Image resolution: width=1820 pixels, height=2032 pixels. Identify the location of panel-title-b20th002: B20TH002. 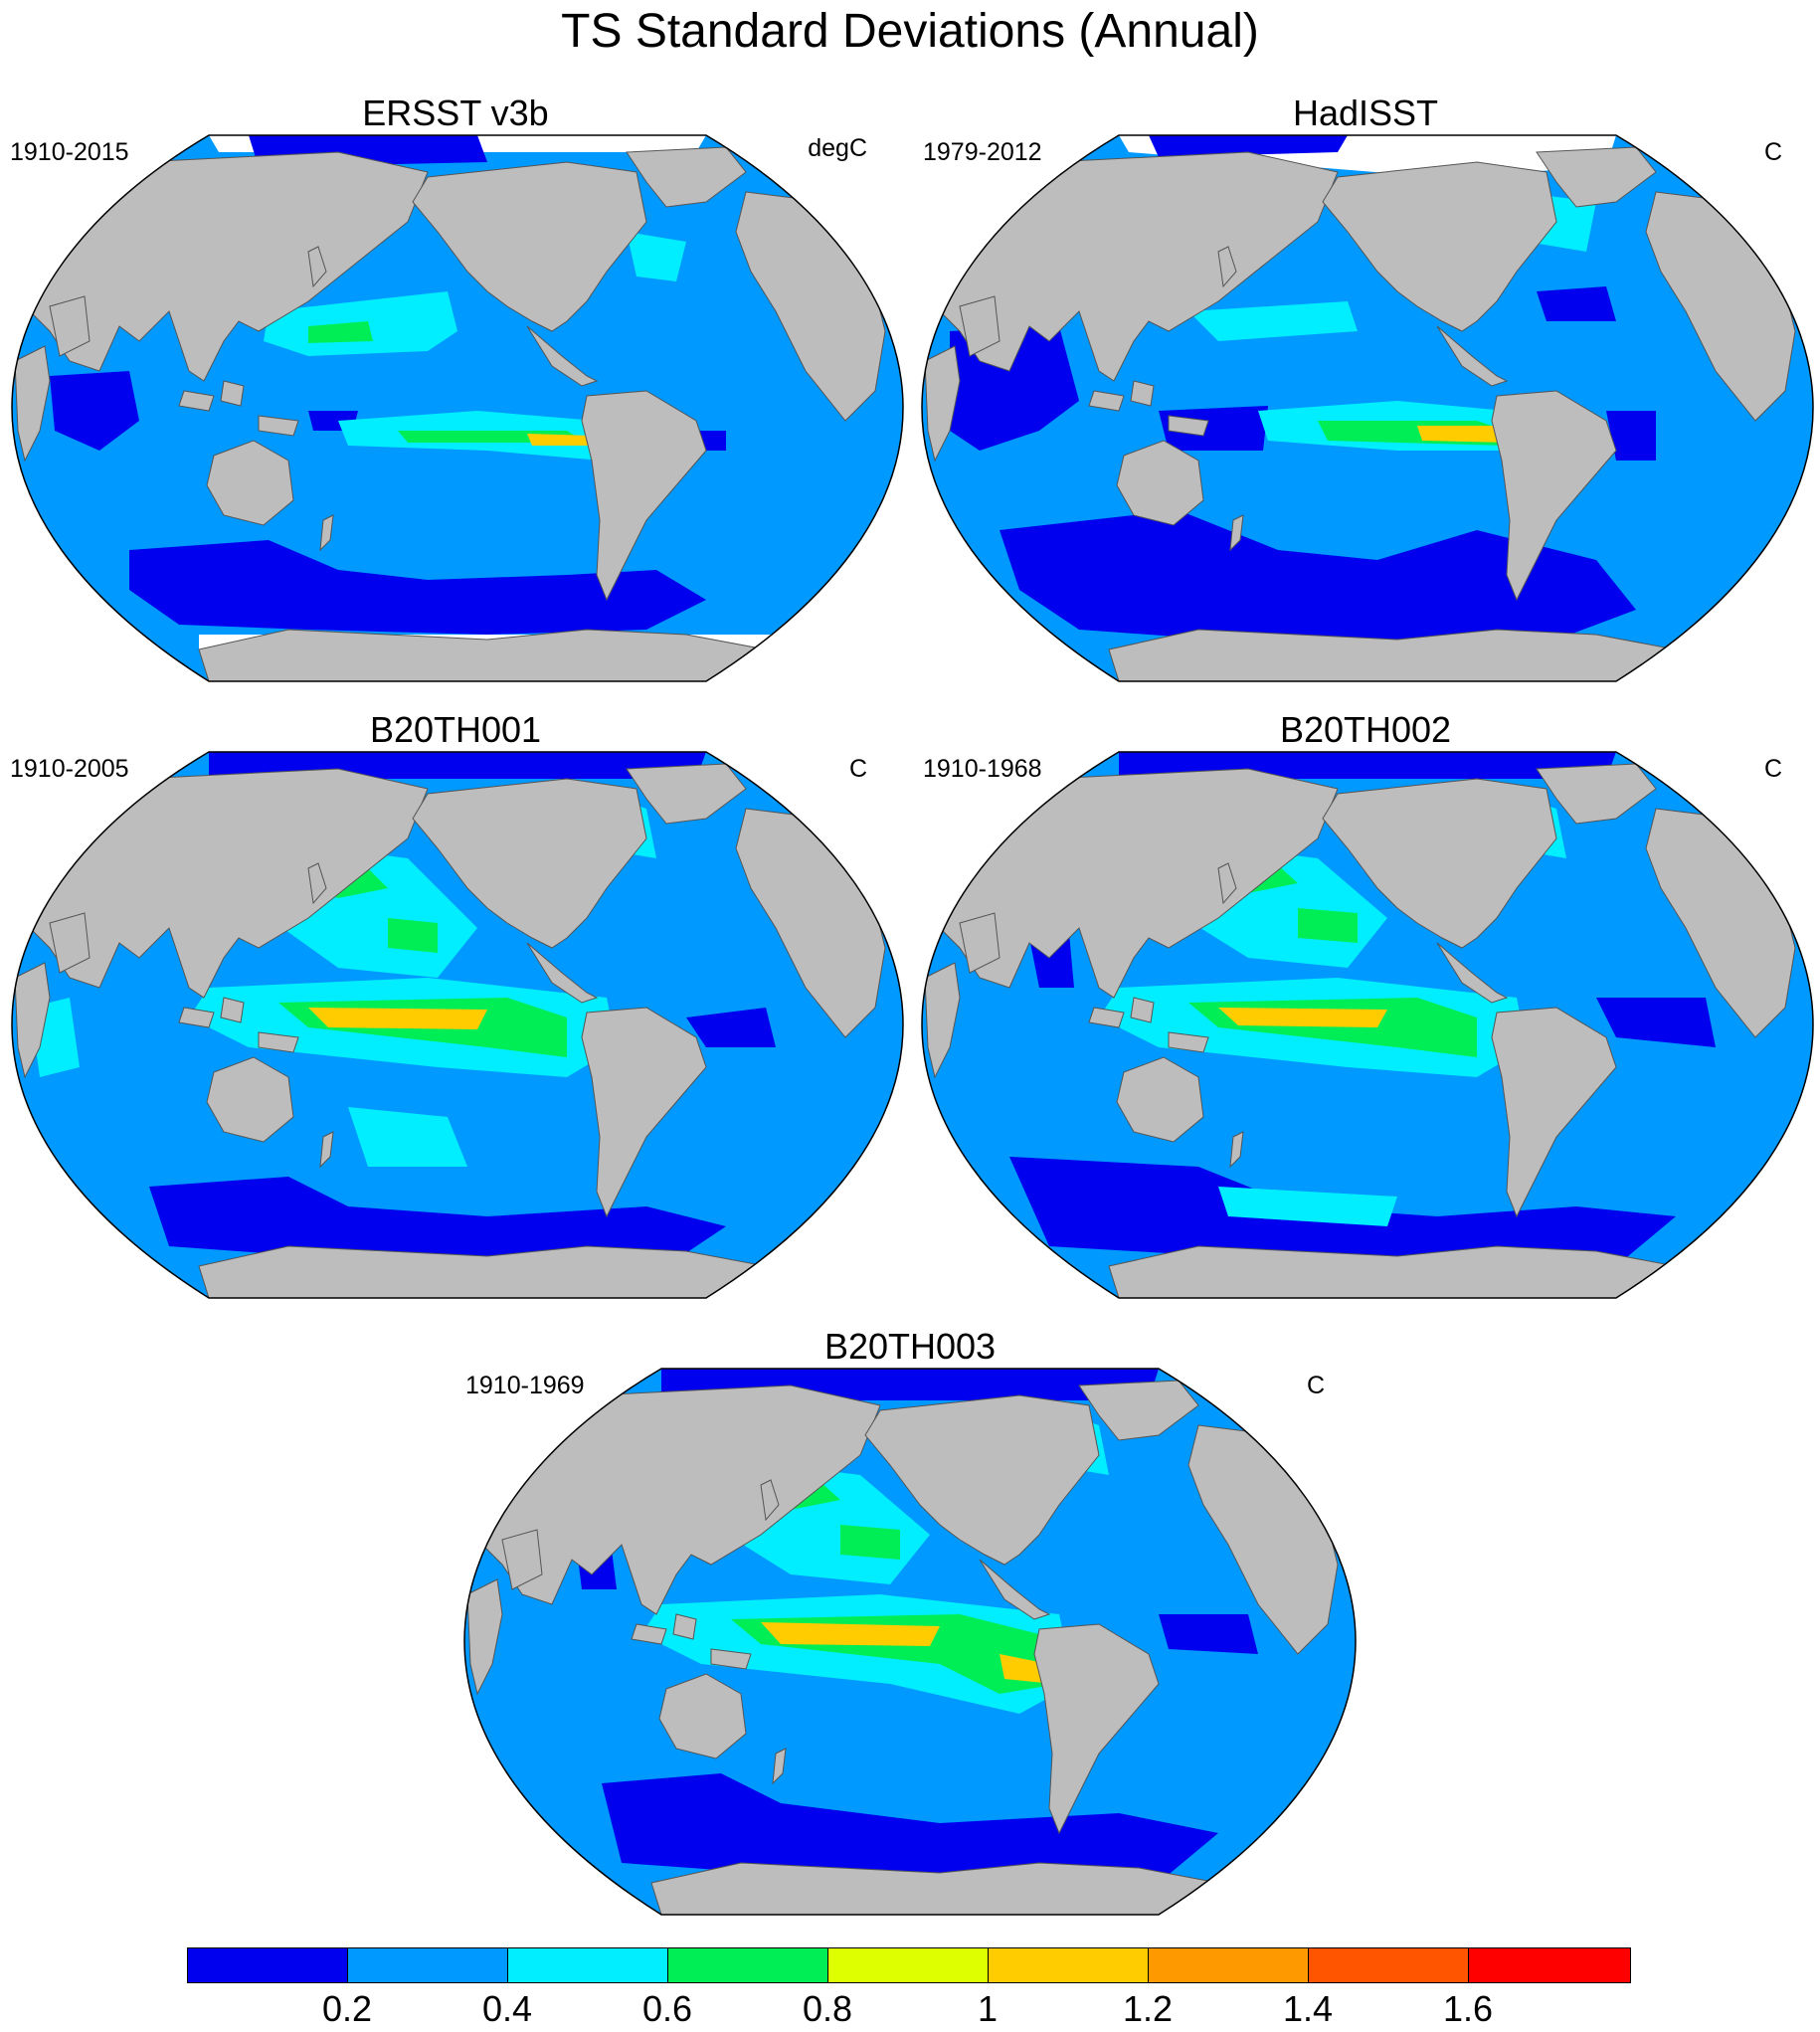
(1365, 730).